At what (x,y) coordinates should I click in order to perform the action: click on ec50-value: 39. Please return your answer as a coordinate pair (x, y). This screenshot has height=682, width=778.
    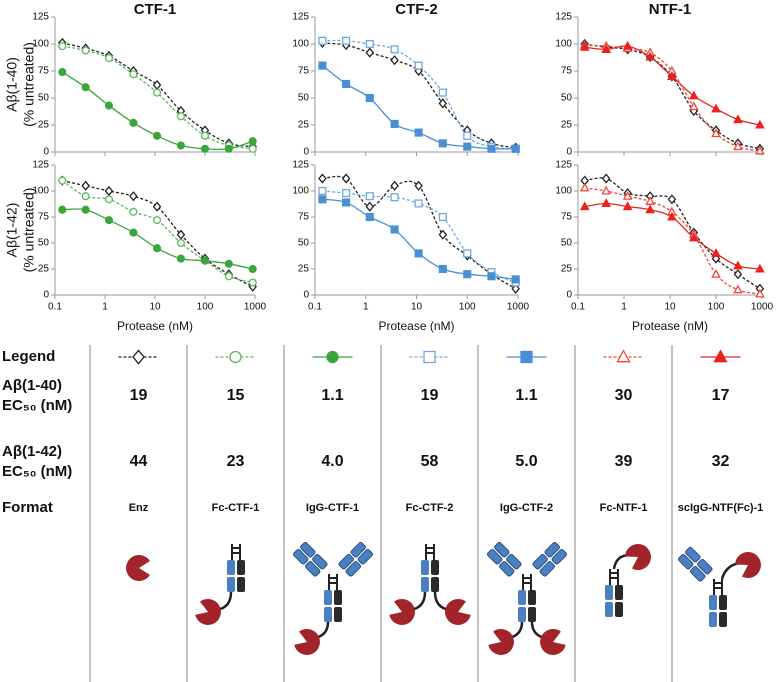
    Looking at the image, I should click on (624, 461).